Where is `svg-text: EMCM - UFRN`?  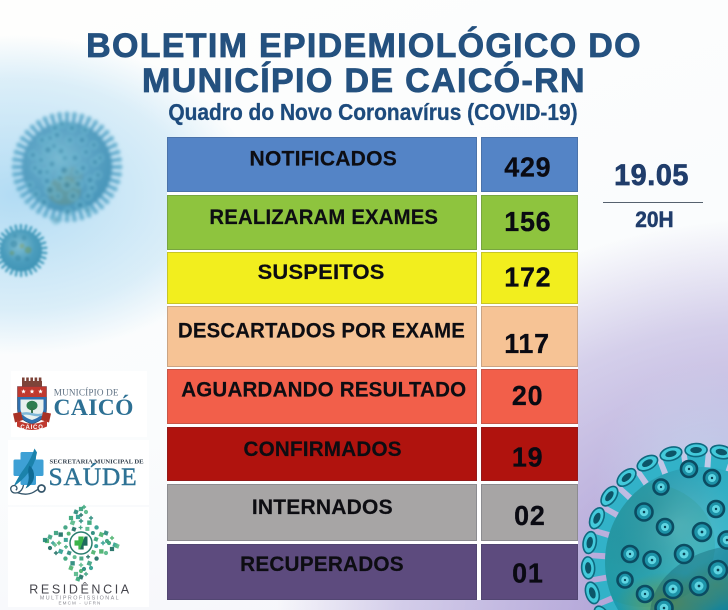
svg-text: EMCM - UFRN is located at coordinates (80, 602).